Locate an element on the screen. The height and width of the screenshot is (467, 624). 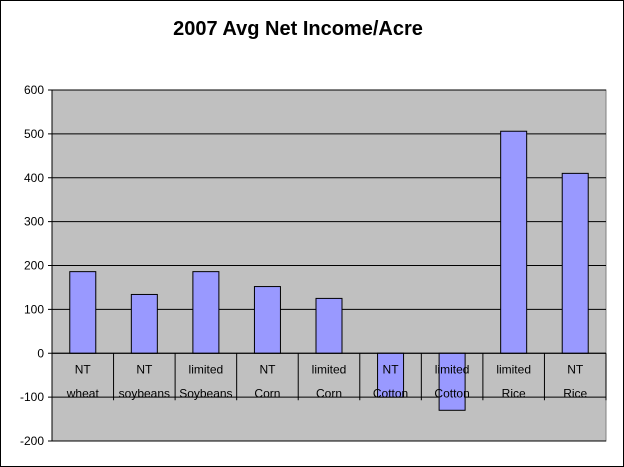
y-tick-label: 300 is located at coordinates (34, 222).